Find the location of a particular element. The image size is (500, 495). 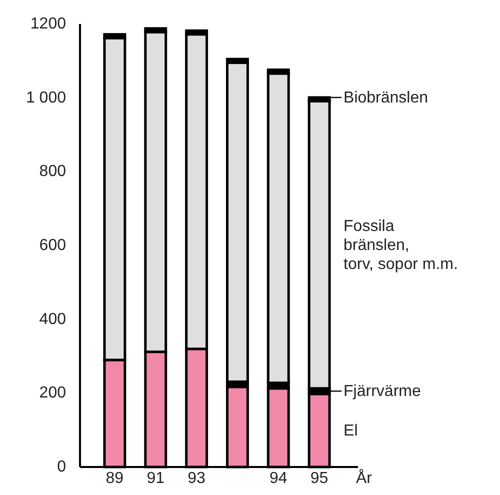

legend-label: Biobränslen is located at coordinates (386, 97).